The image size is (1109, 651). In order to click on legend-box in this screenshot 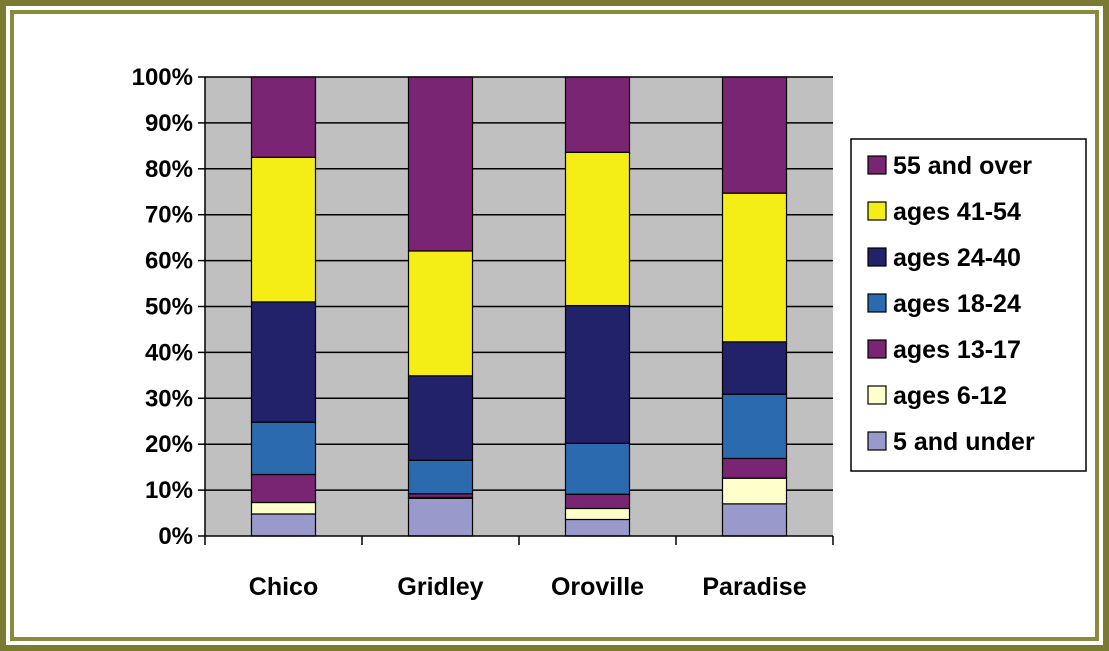, I will do `click(968, 305)`.